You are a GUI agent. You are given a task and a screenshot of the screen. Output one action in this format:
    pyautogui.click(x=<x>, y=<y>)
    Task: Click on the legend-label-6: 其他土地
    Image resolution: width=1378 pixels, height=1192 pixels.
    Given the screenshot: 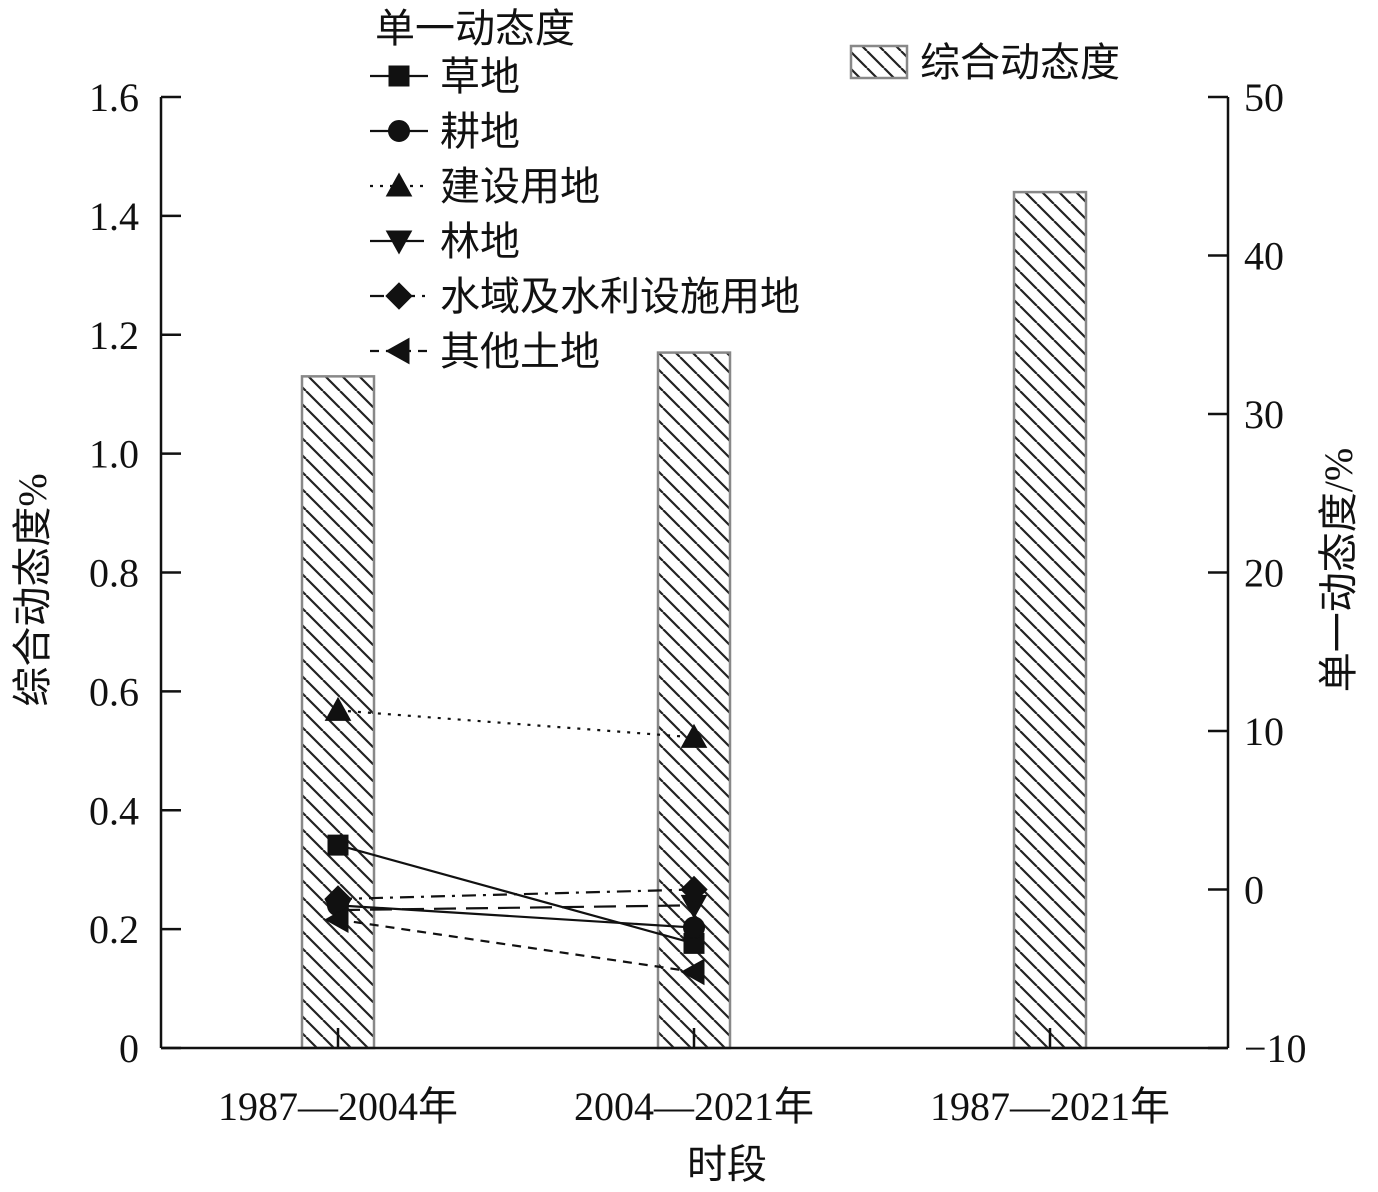 What is the action you would take?
    pyautogui.click(x=520, y=351)
    